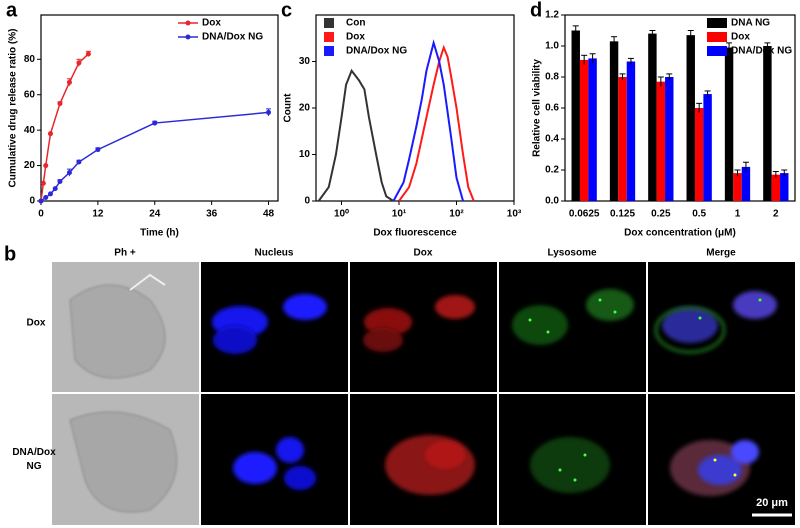 The height and width of the screenshot is (528, 800). Describe the element at coordinates (41, 214) in the screenshot. I see `x-tick-label: 0` at that location.